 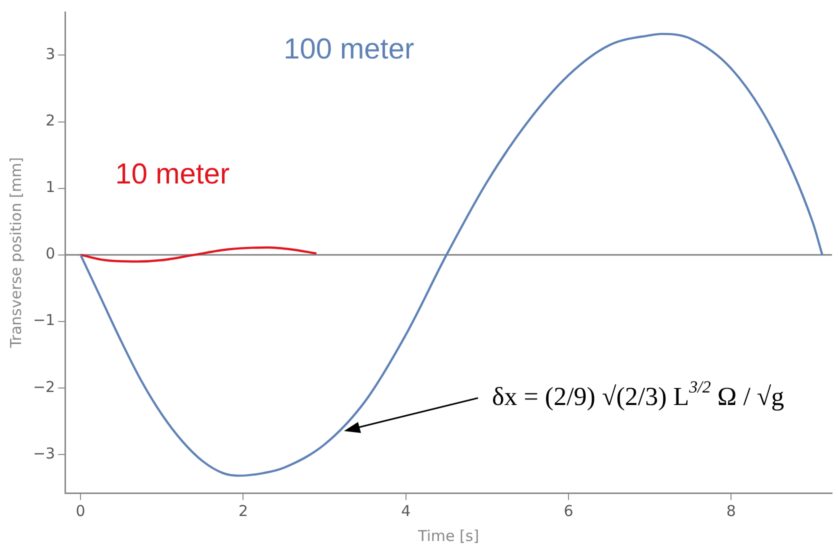 What do you see at coordinates (81, 511) in the screenshot?
I see `x-tick-label: 0` at bounding box center [81, 511].